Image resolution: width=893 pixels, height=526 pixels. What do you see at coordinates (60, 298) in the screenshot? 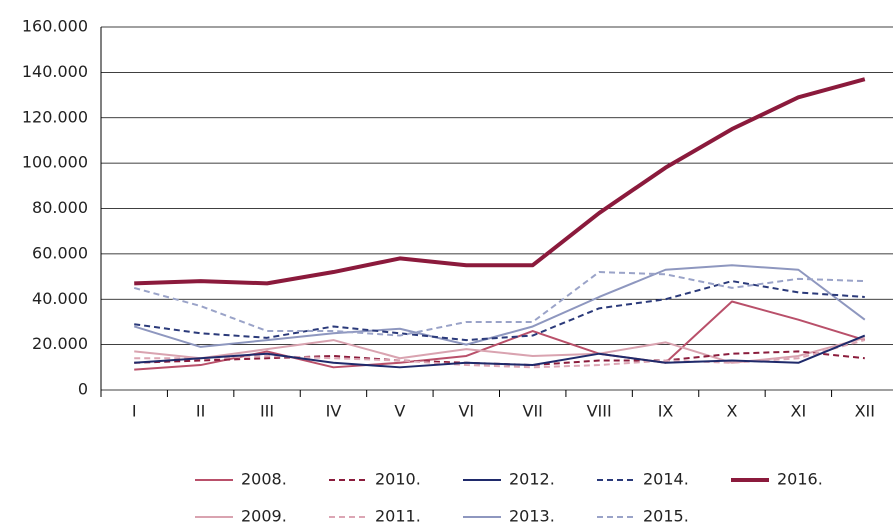
I see `y-tick-label: 40.000` at bounding box center [60, 298].